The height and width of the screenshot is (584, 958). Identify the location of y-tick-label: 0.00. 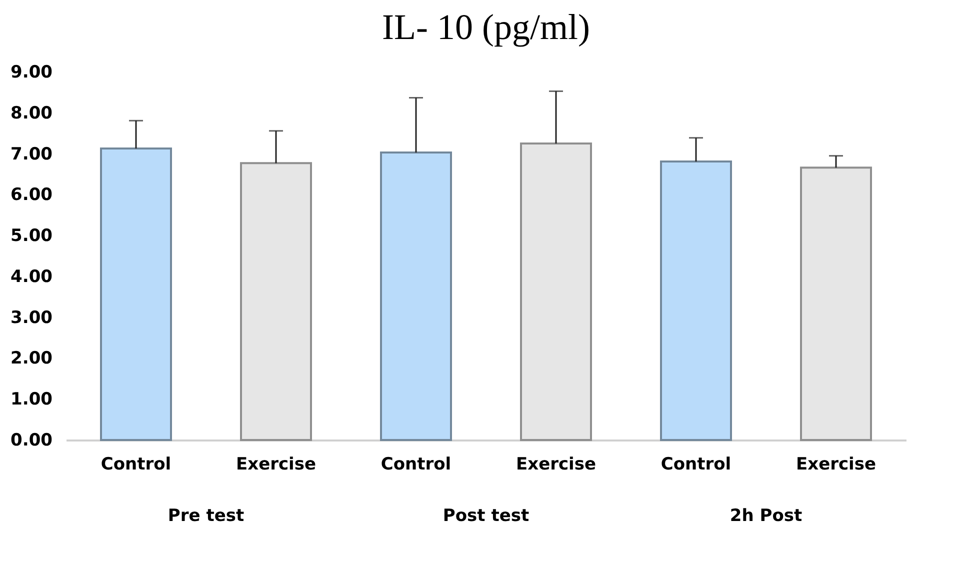
(31, 440).